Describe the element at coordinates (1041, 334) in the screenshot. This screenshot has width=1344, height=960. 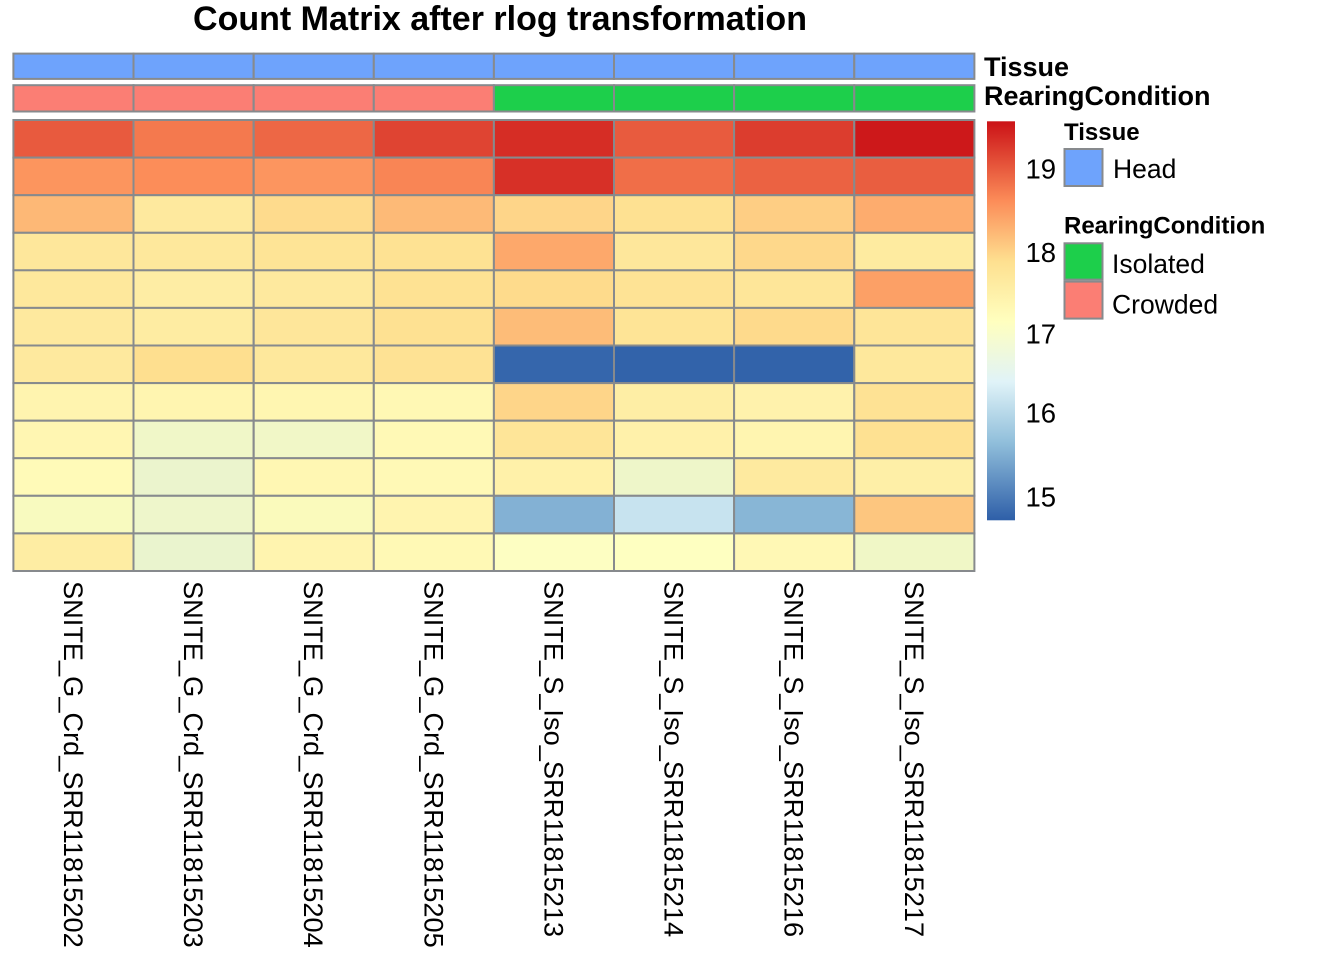
I see `svg-text: 17` at that location.